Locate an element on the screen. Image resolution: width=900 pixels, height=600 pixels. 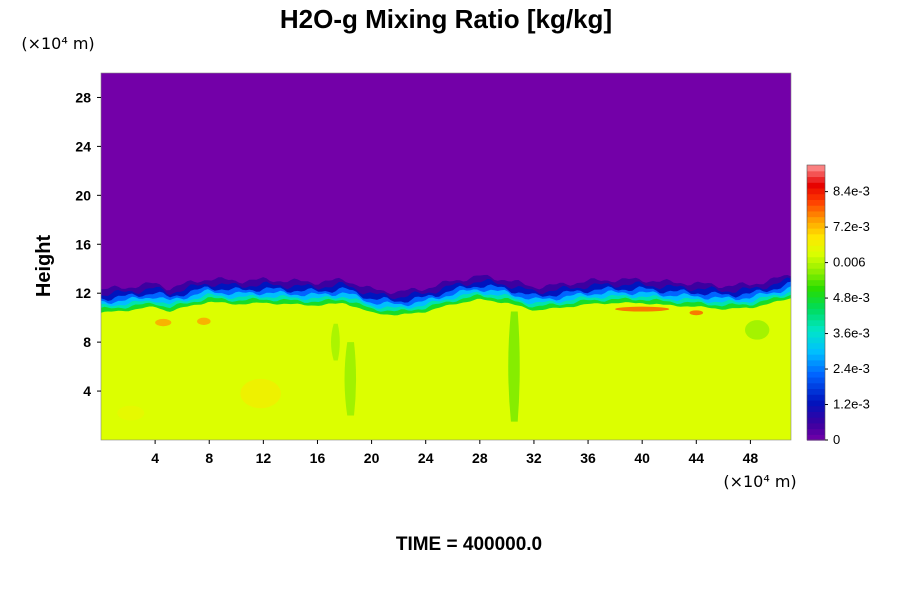
colorbar-tick-label: 1.2e-3 is located at coordinates (851, 404).